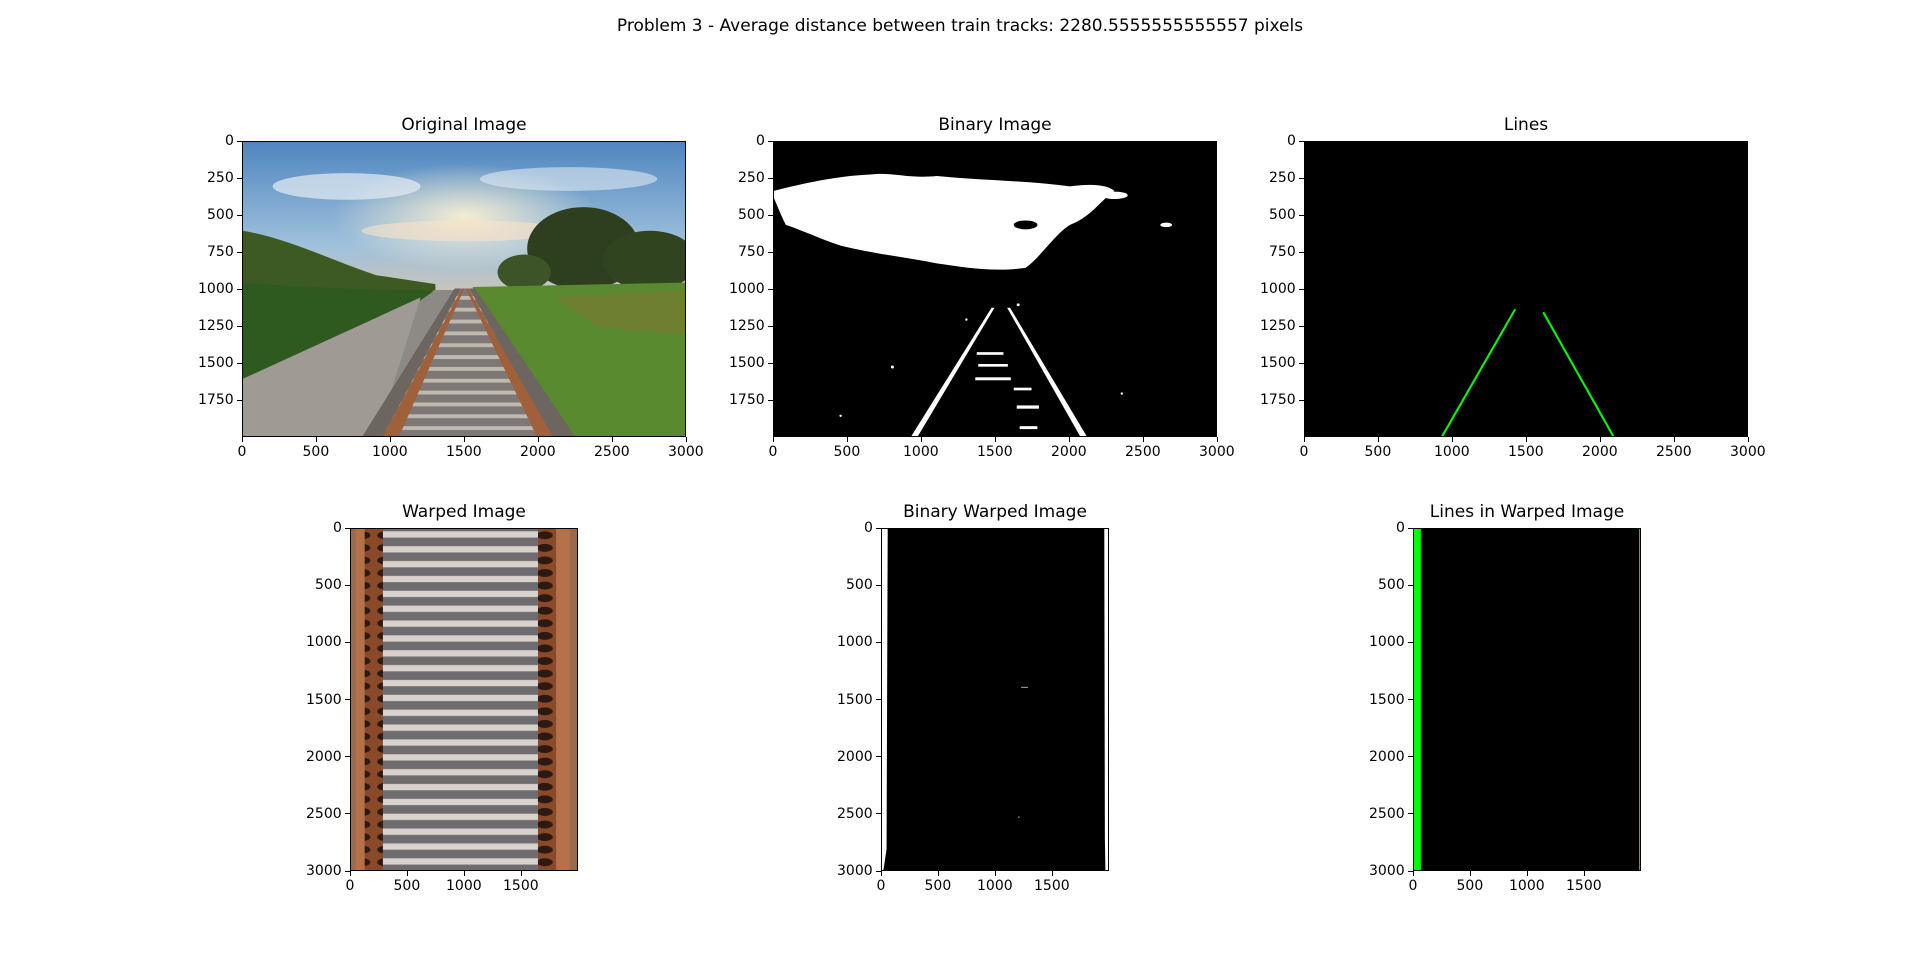  I want to click on panel-title: Lines in Warped Image, so click(1527, 512).